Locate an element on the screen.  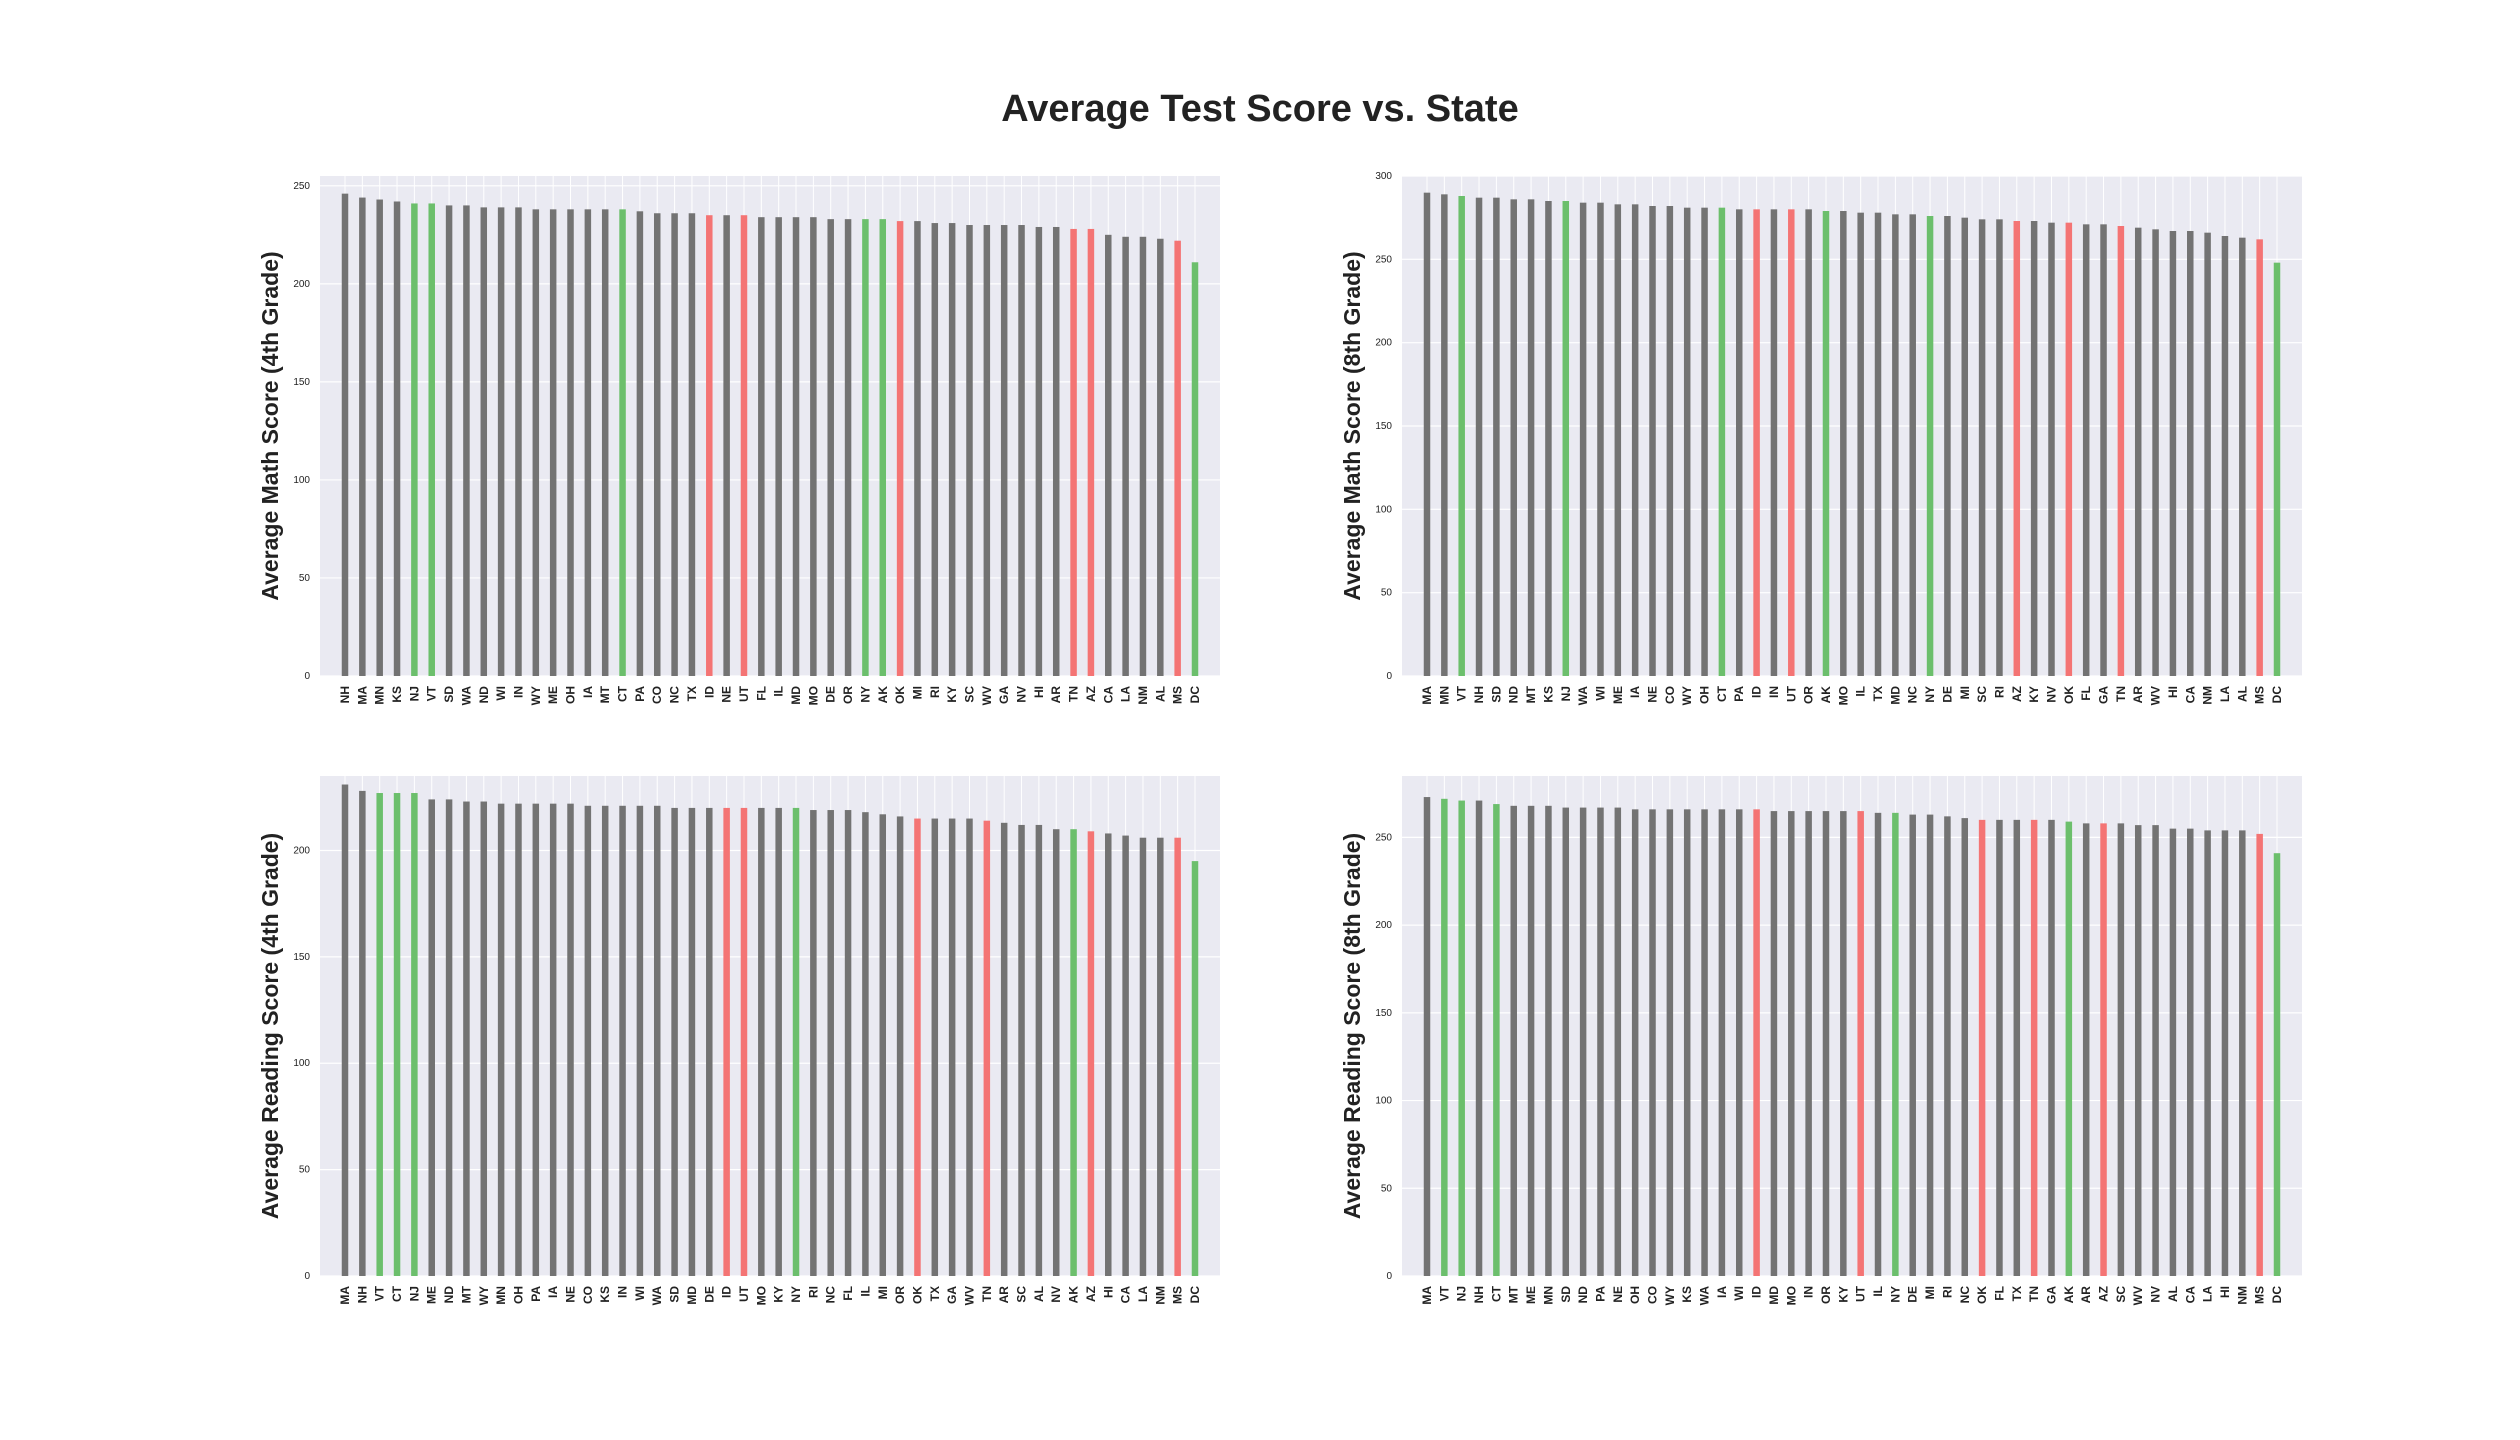
x-tick-label: AL is located at coordinates (1160, 694).